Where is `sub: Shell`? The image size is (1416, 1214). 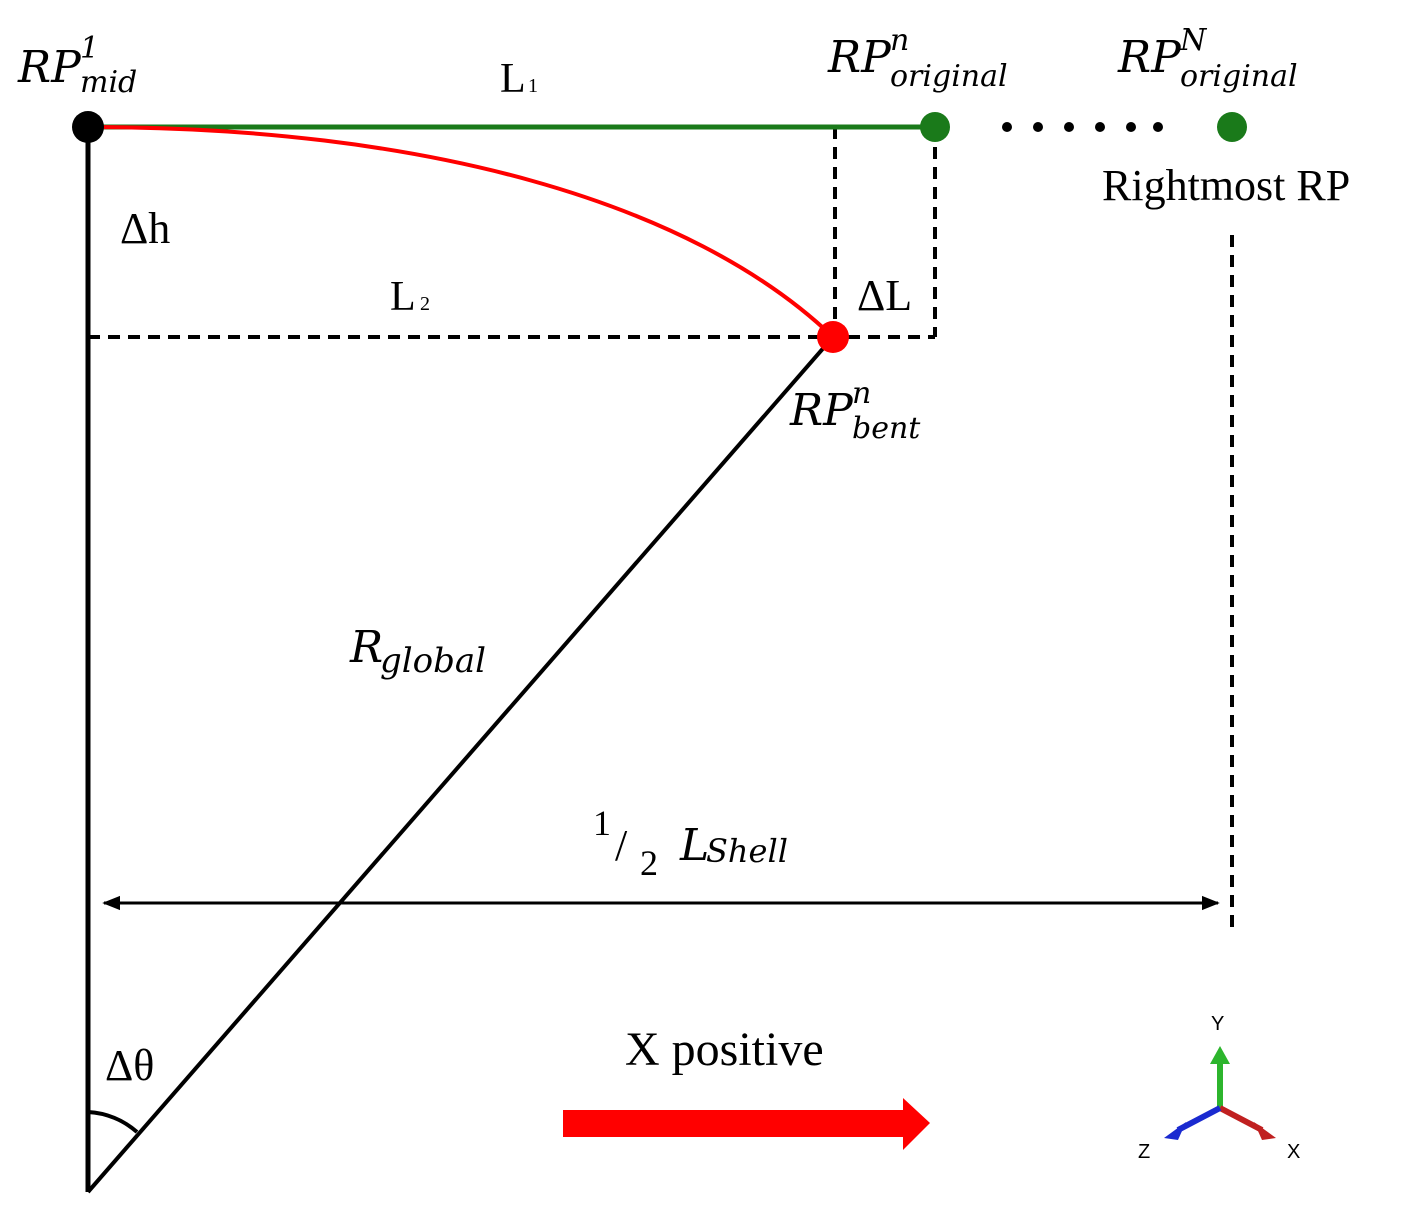
sub: Shell is located at coordinates (747, 851).